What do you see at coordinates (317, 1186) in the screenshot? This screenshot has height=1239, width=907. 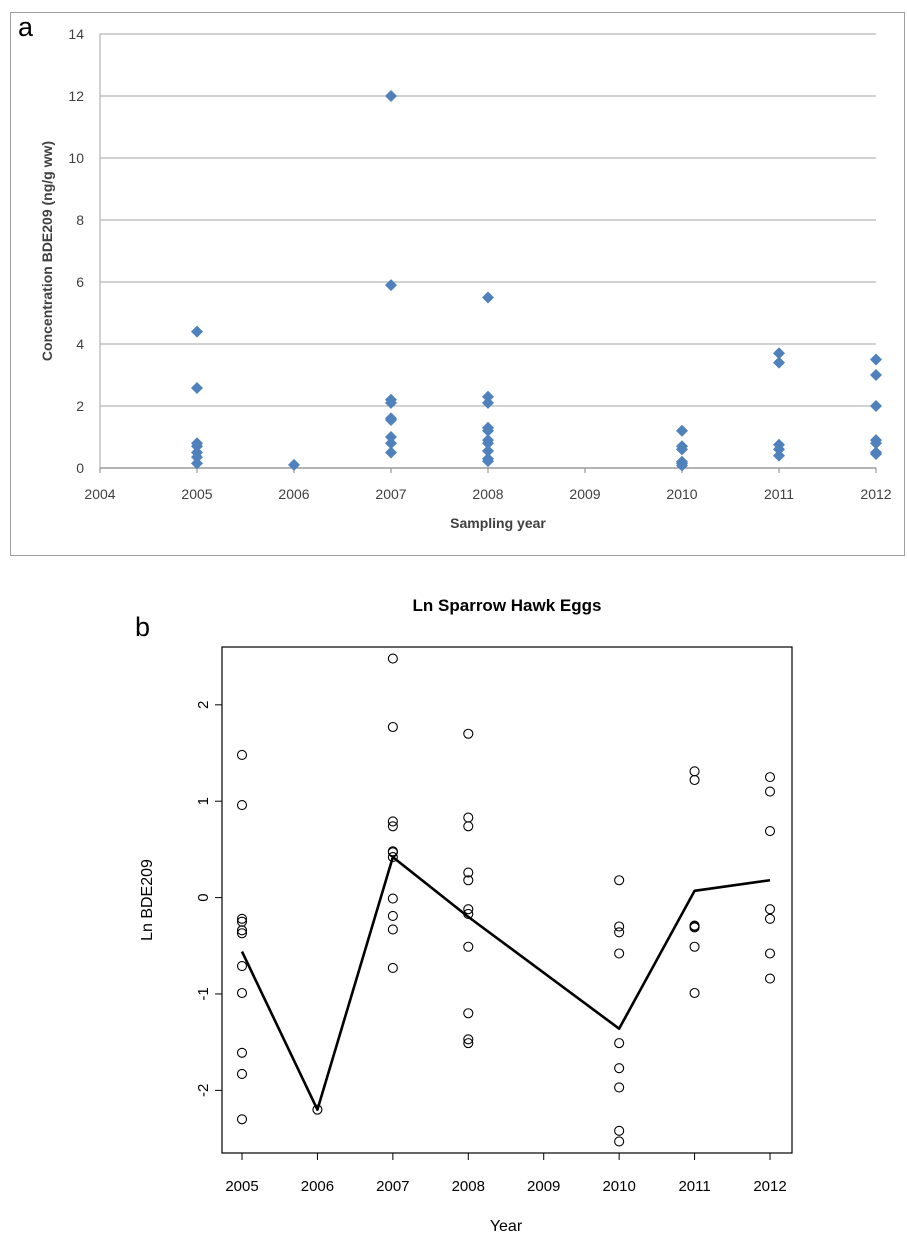 I see `x-tick-label: 2006` at bounding box center [317, 1186].